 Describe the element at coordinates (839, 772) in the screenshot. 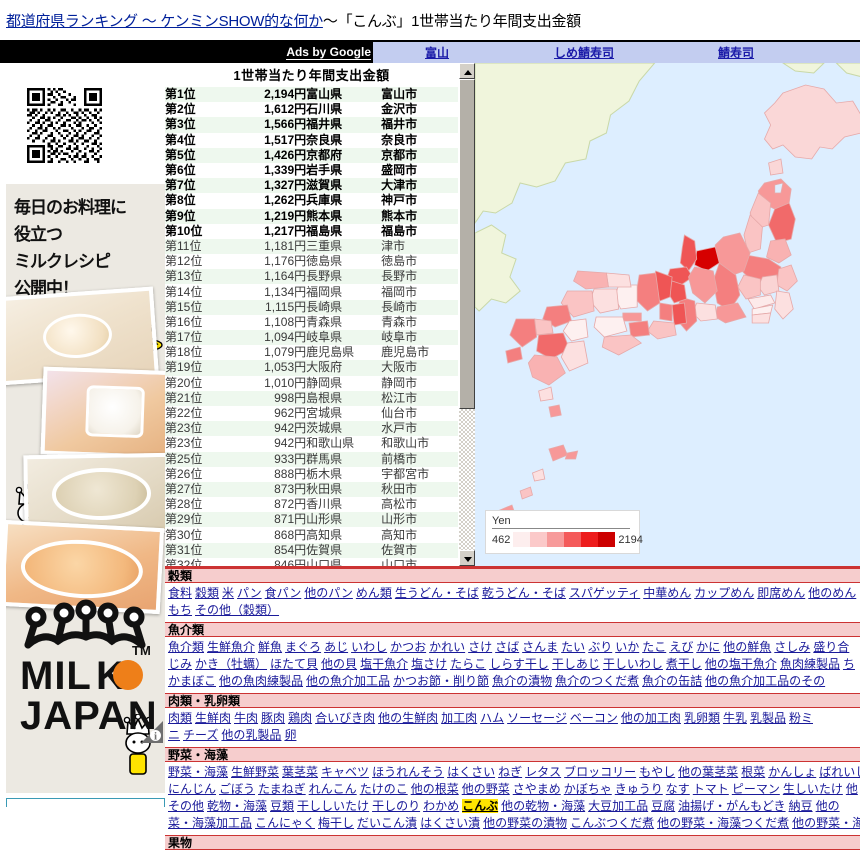

I see `category-link-ばれいし: ばれいし` at that location.